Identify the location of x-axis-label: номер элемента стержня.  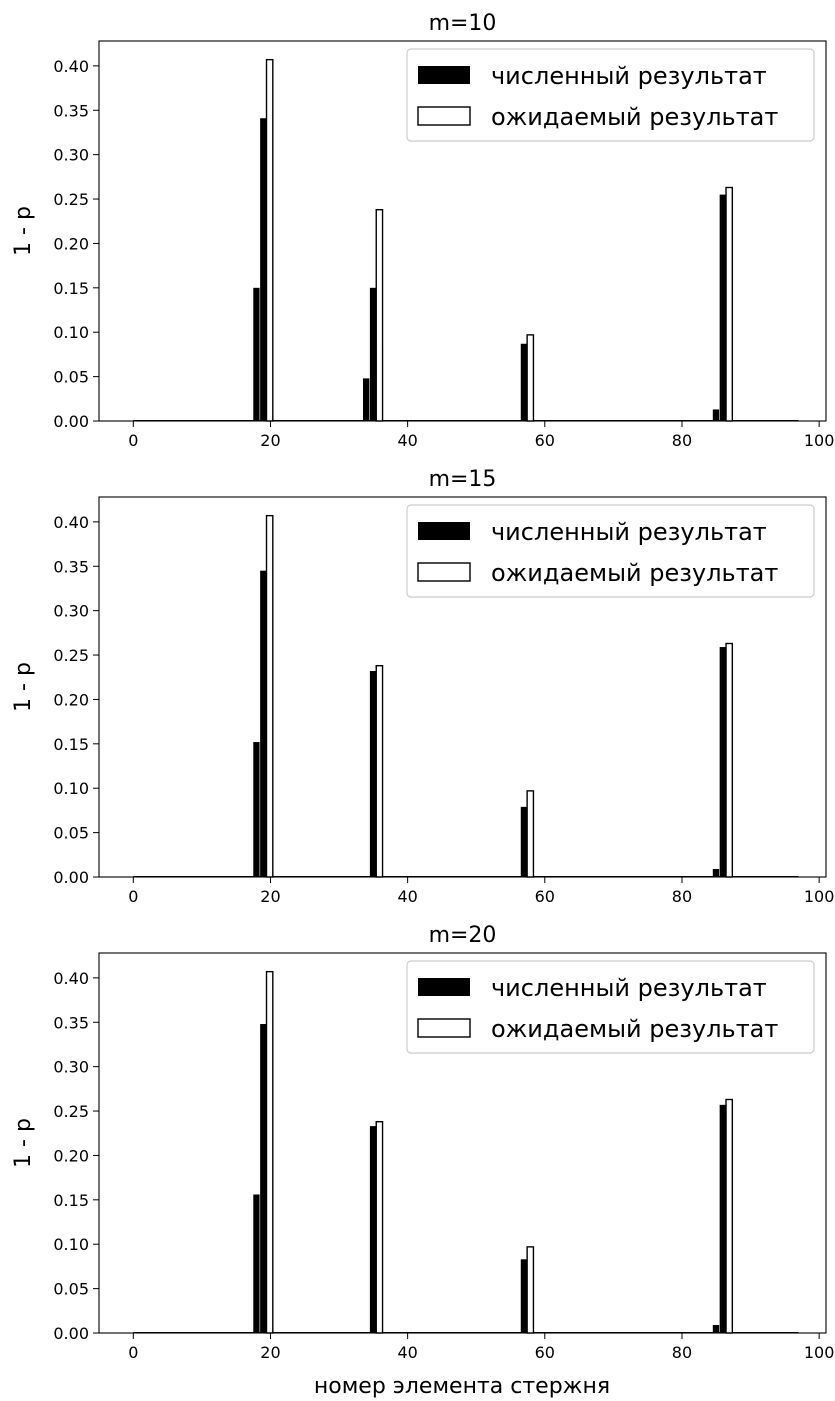
(462, 1386).